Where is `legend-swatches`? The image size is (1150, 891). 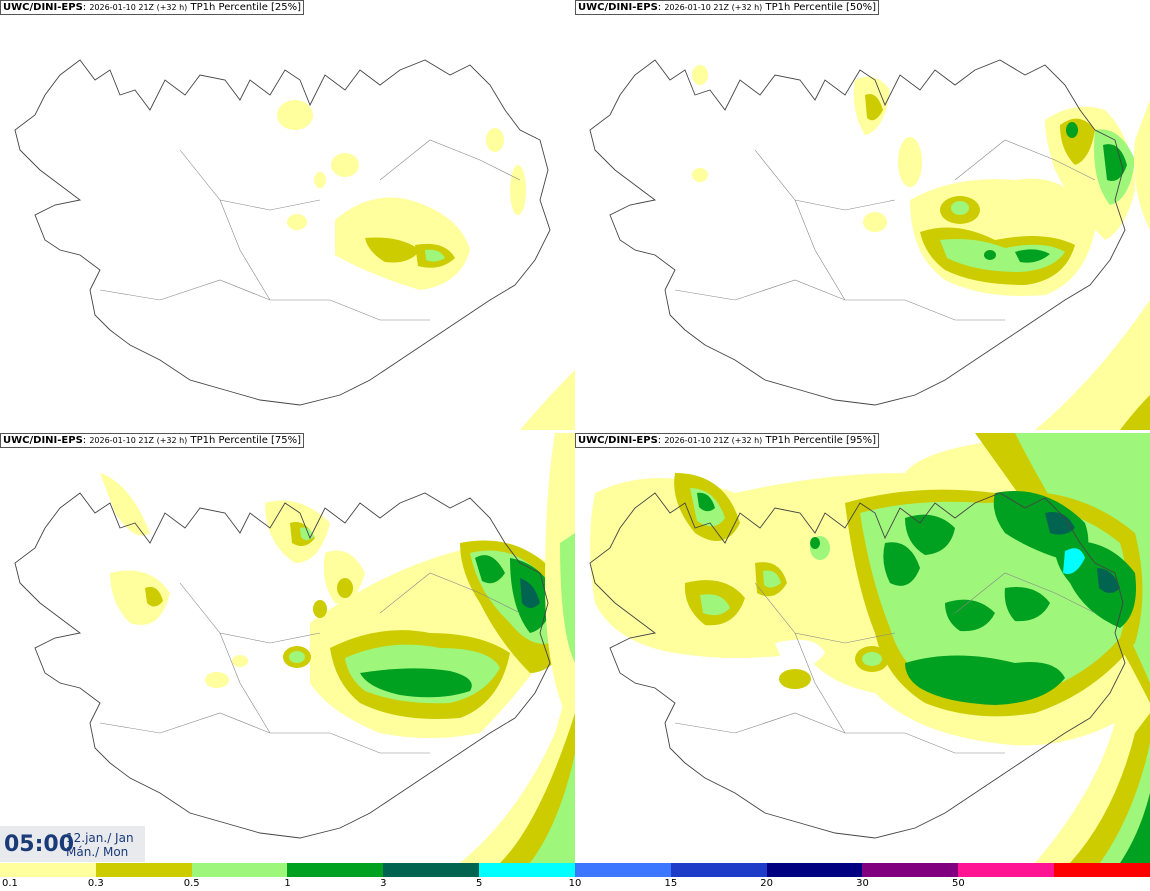
legend-swatches is located at coordinates (575, 870).